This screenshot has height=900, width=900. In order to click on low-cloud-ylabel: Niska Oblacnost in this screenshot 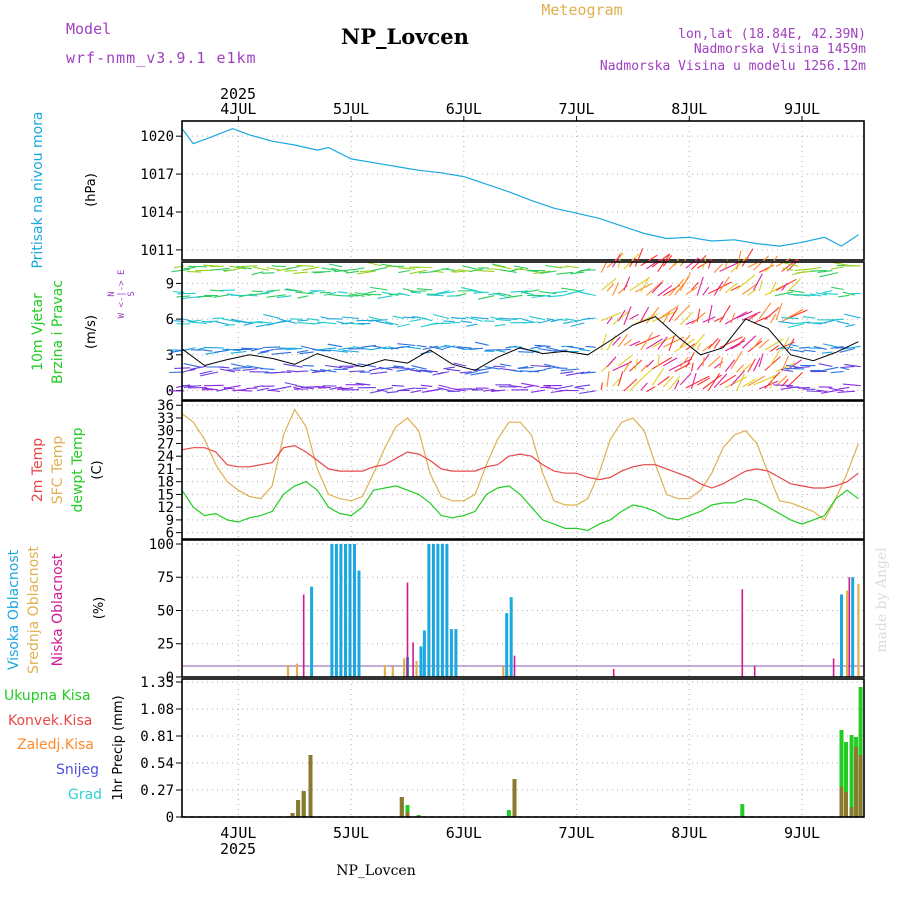, I will do `click(58, 609)`.